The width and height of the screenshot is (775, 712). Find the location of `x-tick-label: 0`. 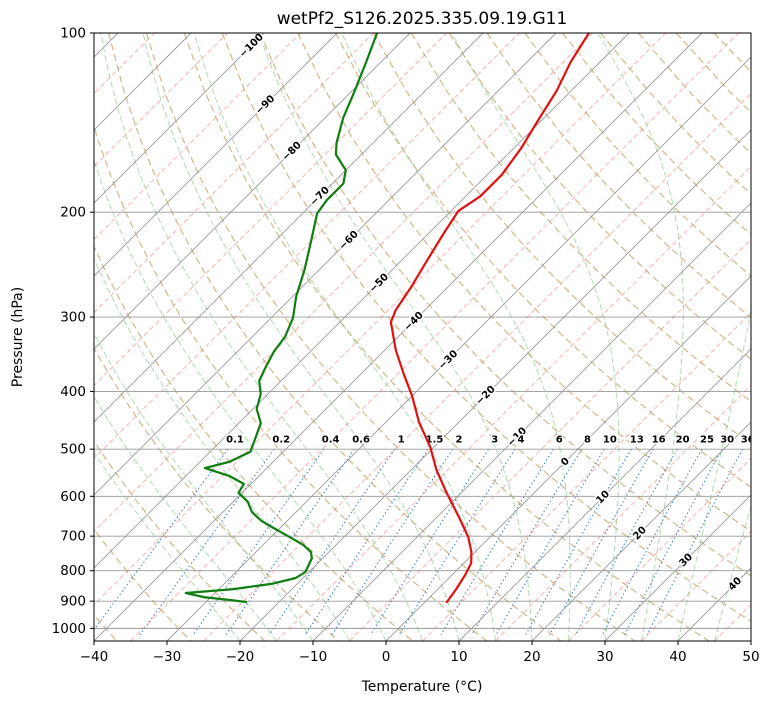

x-tick-label: 0 is located at coordinates (386, 657).